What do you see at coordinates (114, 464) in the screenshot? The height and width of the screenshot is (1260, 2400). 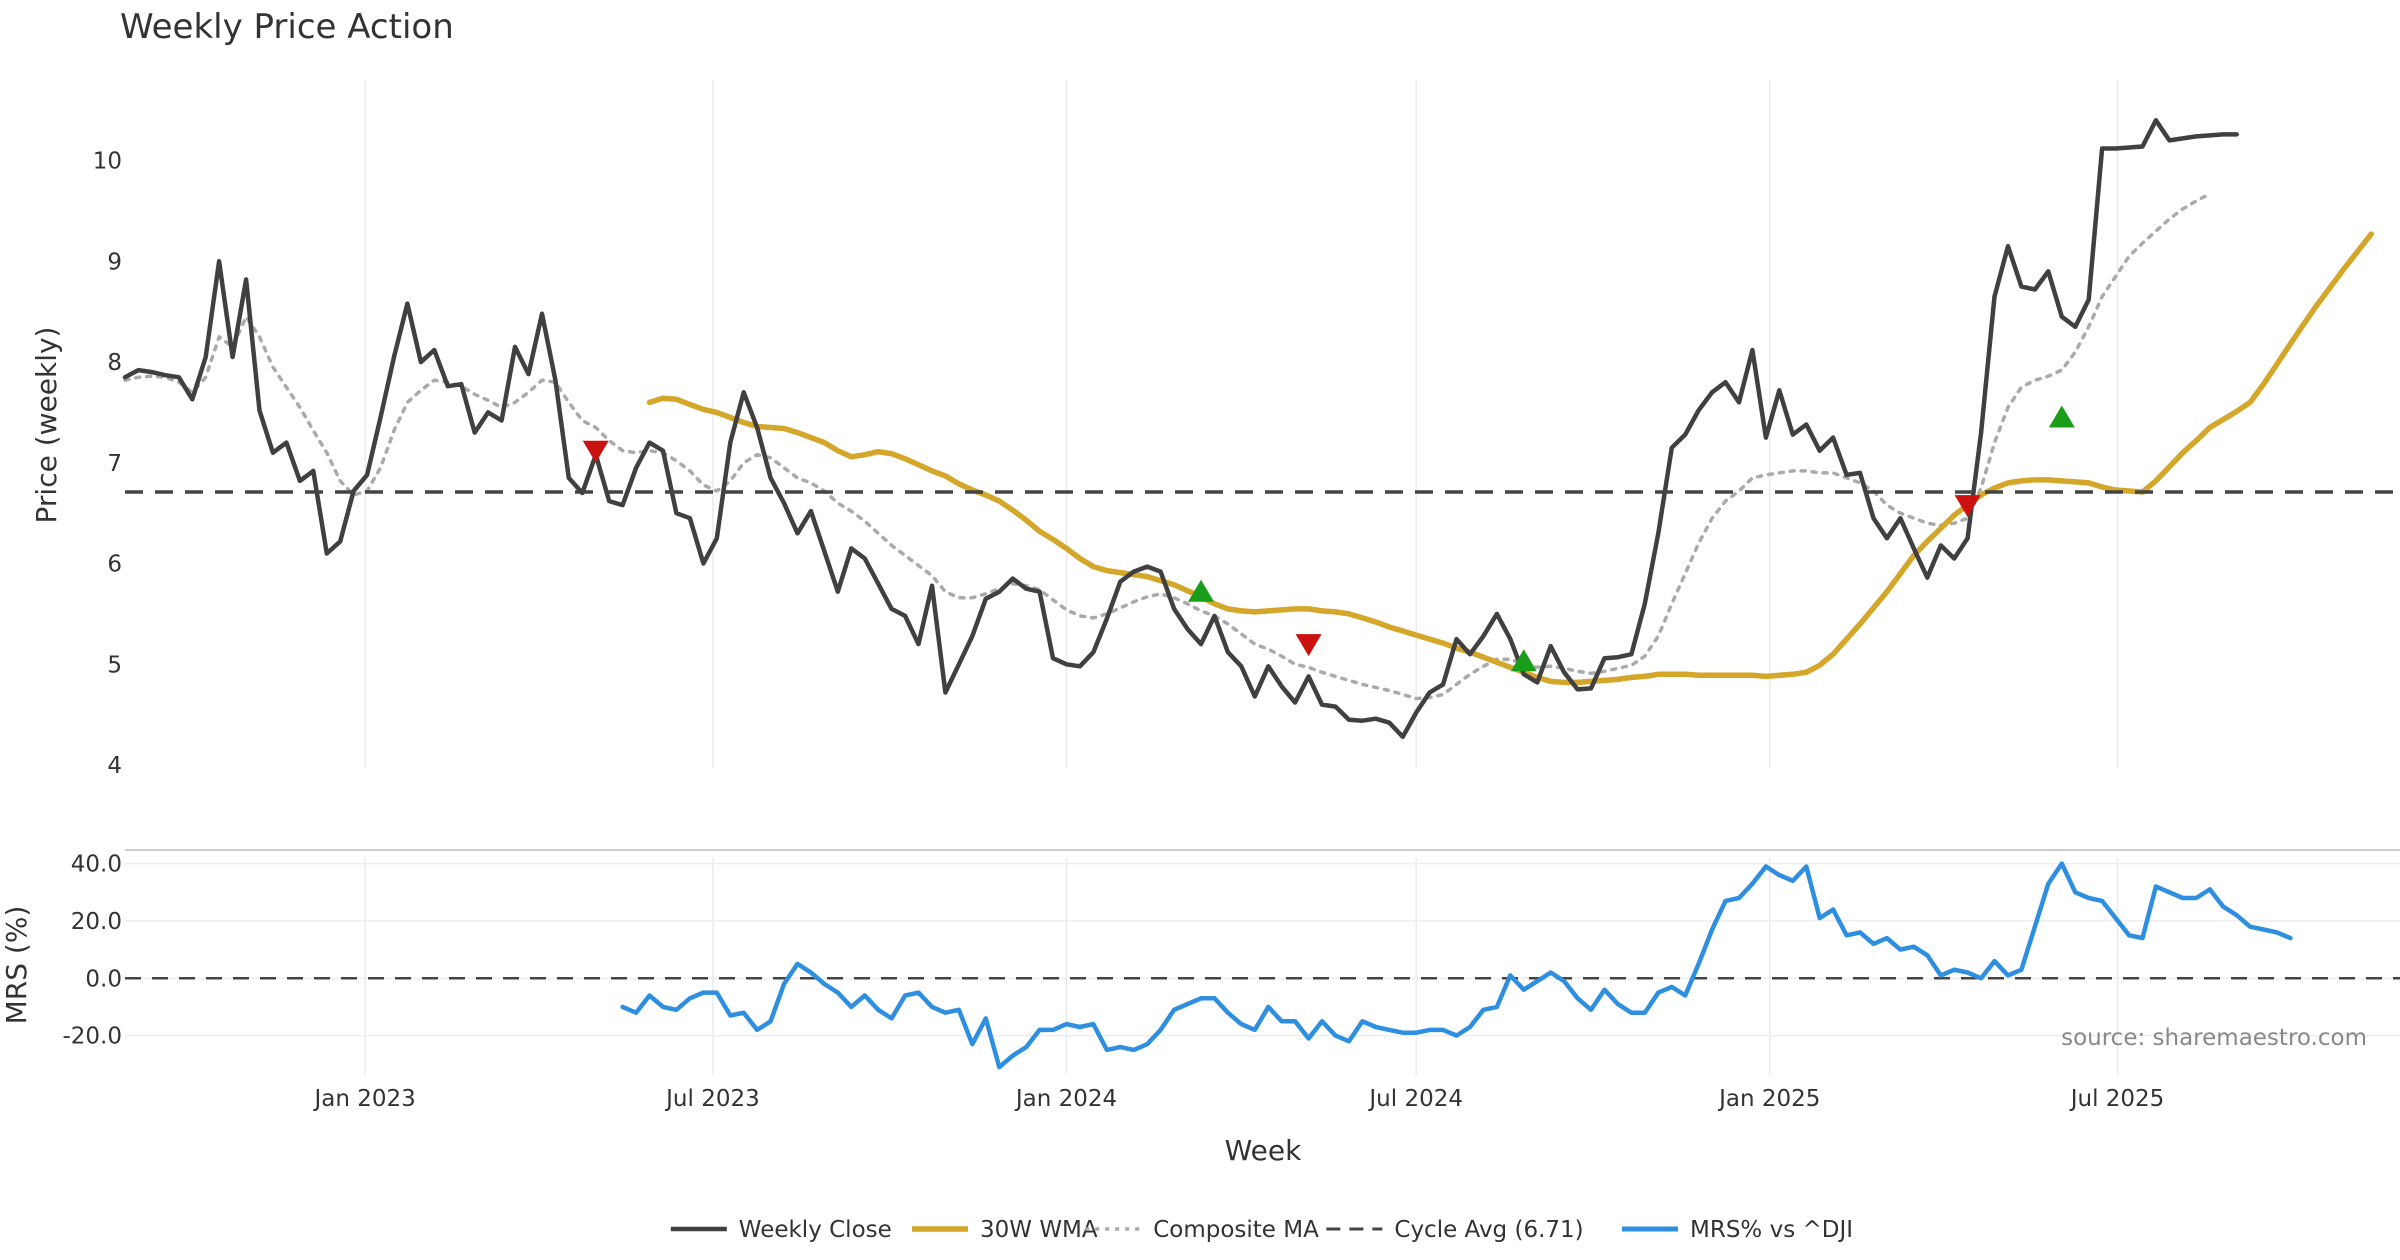 I see `price-y-tick: 7` at bounding box center [114, 464].